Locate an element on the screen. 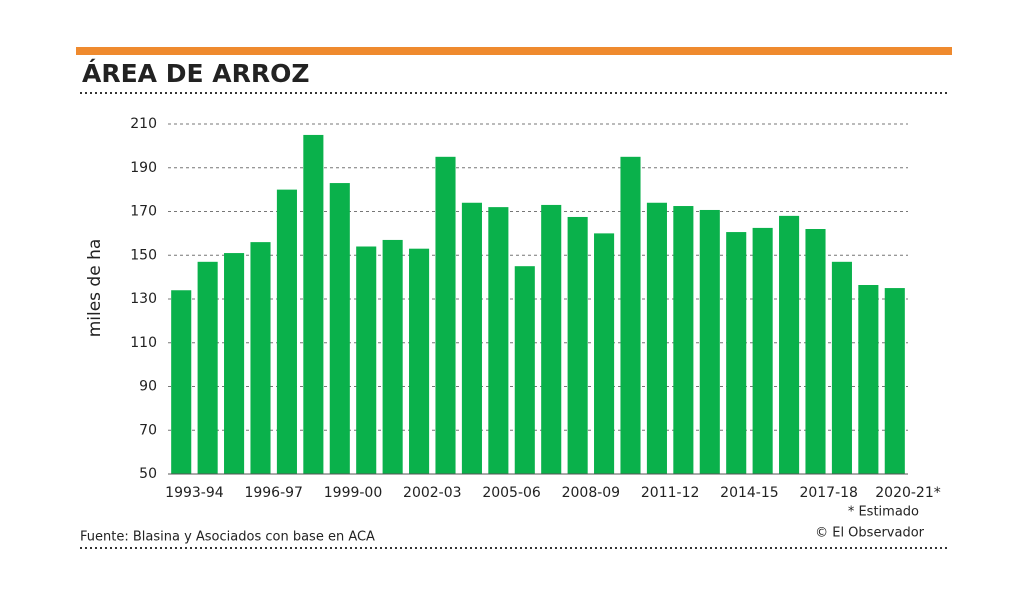  chart-title: ÁREA DE ARROZ is located at coordinates (196, 73).